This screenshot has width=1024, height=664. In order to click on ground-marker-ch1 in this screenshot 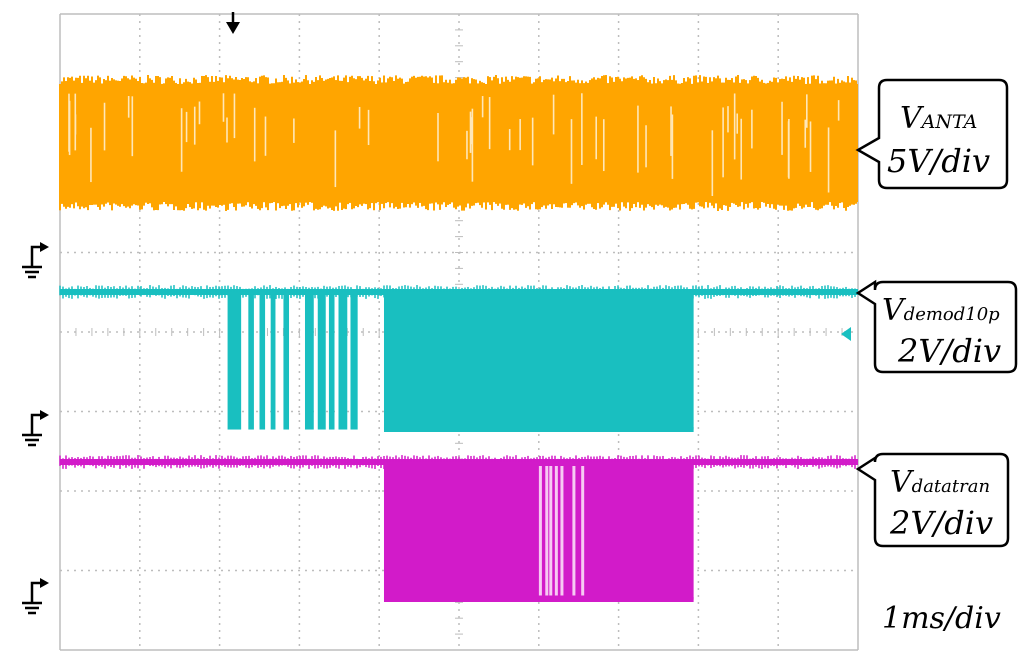, I will do `click(35, 260)`.